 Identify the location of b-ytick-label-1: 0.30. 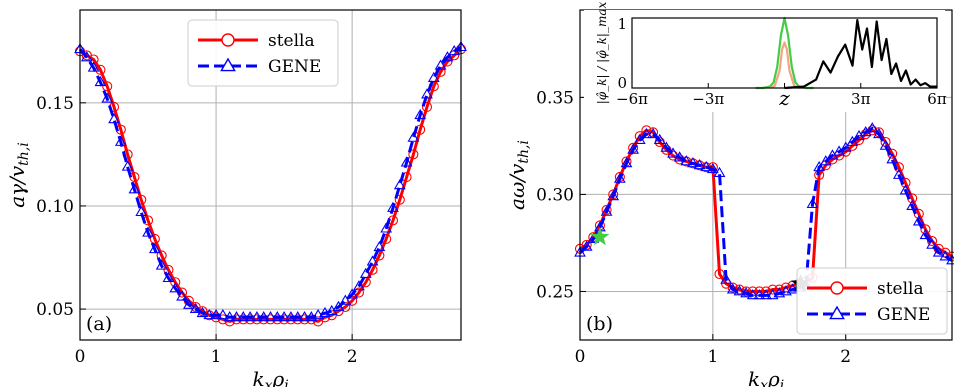
(555, 195).